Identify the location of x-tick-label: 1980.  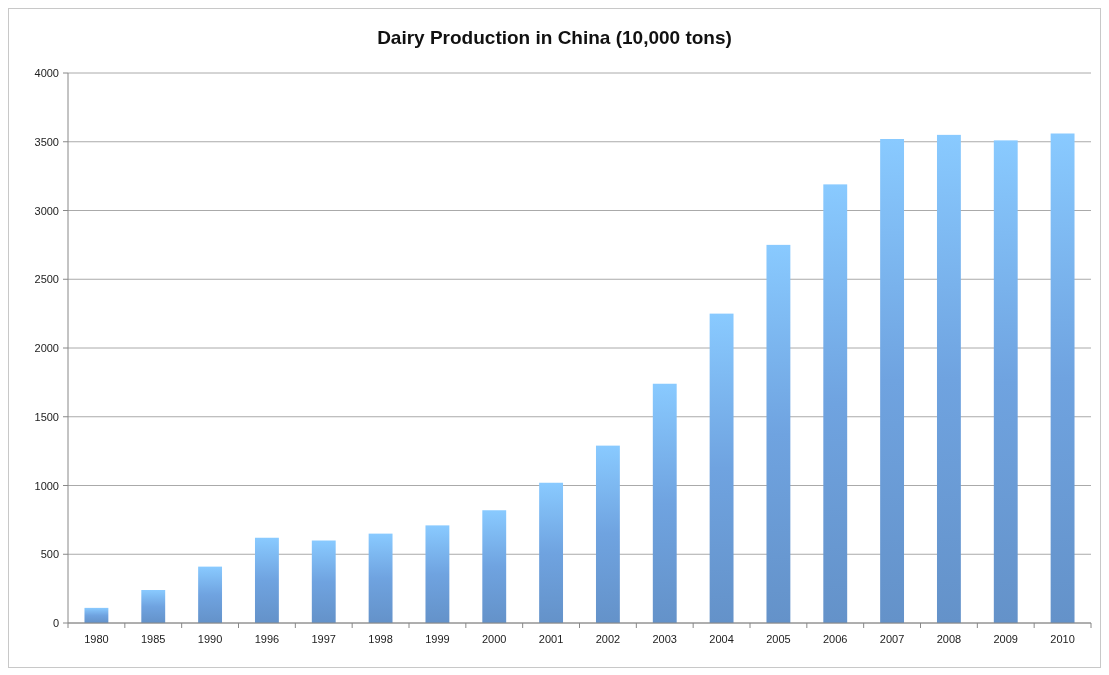
(96, 639).